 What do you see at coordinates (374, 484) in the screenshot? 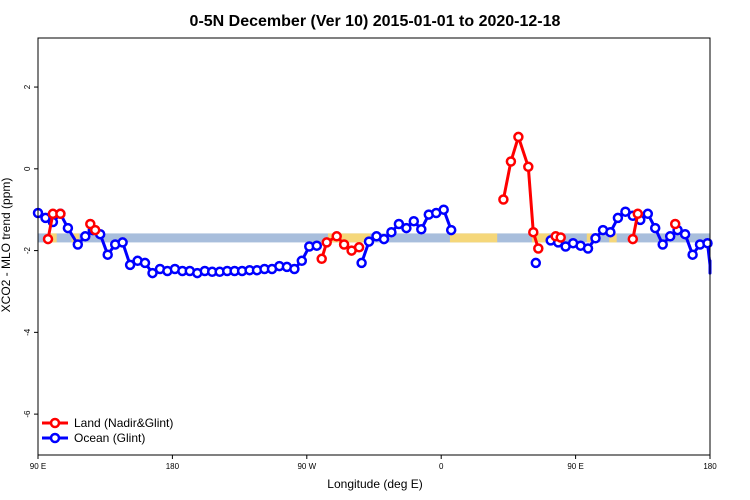
I see `x-axis-label: Longitude (deg E)` at bounding box center [374, 484].